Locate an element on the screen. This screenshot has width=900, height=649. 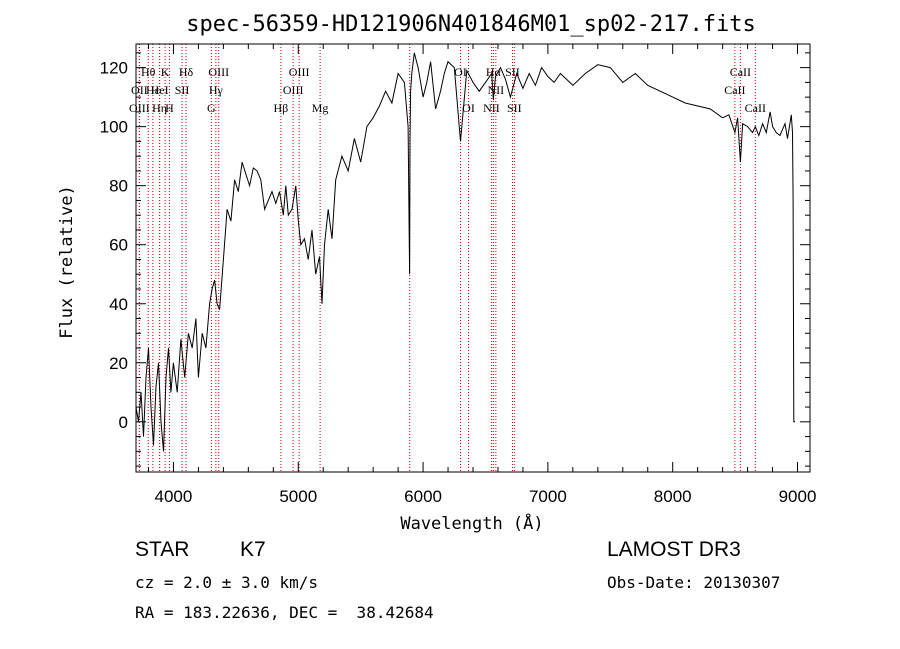
x-tick-label-4: 8000 is located at coordinates (673, 496).